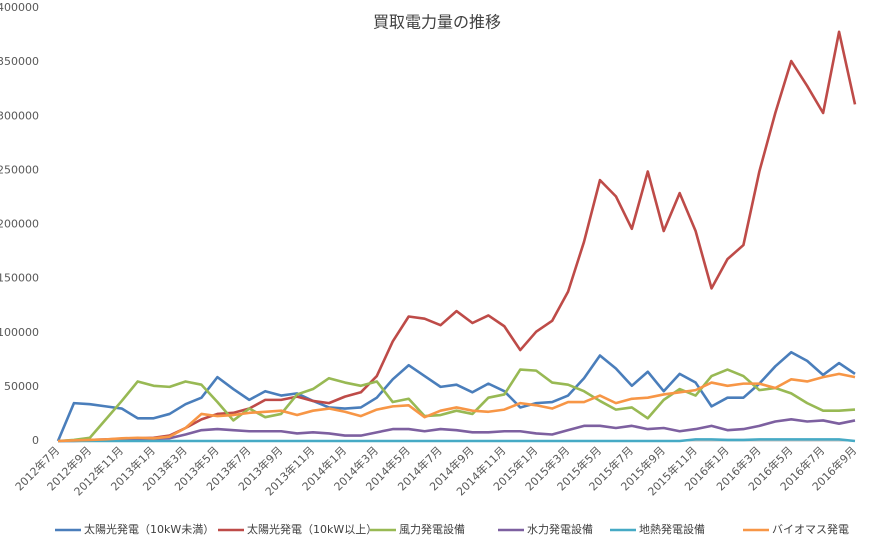  I want to click on y-tick-label: 300000, so click(19, 115).